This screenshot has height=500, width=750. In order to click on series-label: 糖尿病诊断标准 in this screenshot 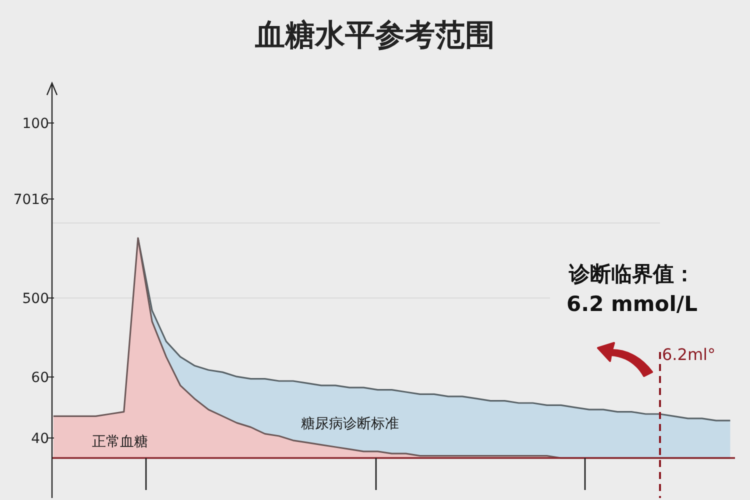, I will do `click(350, 424)`.